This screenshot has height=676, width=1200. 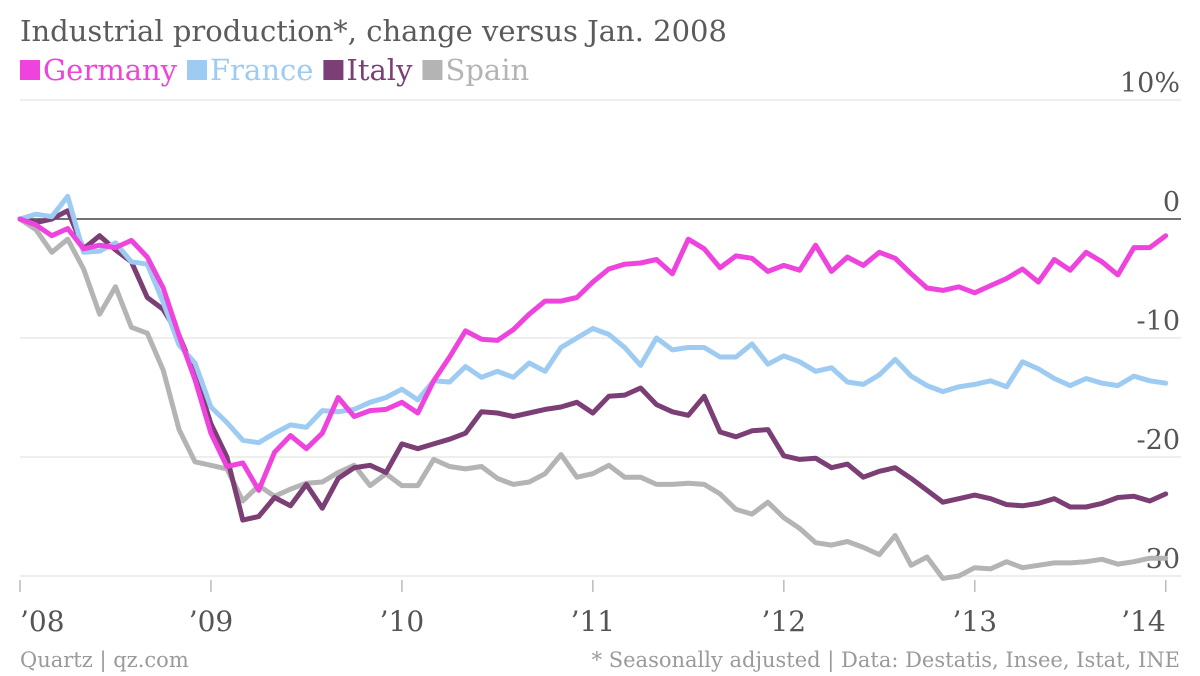 What do you see at coordinates (104, 660) in the screenshot?
I see `footer-source-left: Quartz | qz.com` at bounding box center [104, 660].